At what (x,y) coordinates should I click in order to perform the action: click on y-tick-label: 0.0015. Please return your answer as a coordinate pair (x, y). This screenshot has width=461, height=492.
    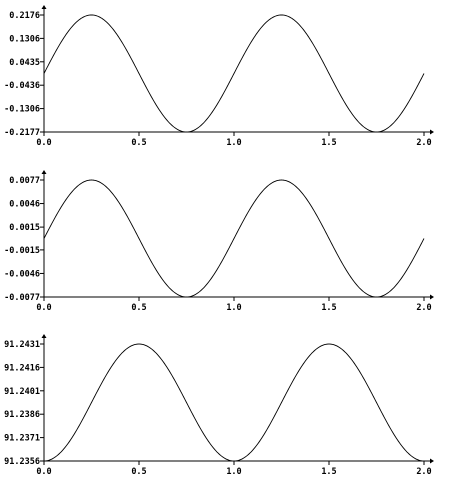
    Looking at the image, I should click on (24, 228).